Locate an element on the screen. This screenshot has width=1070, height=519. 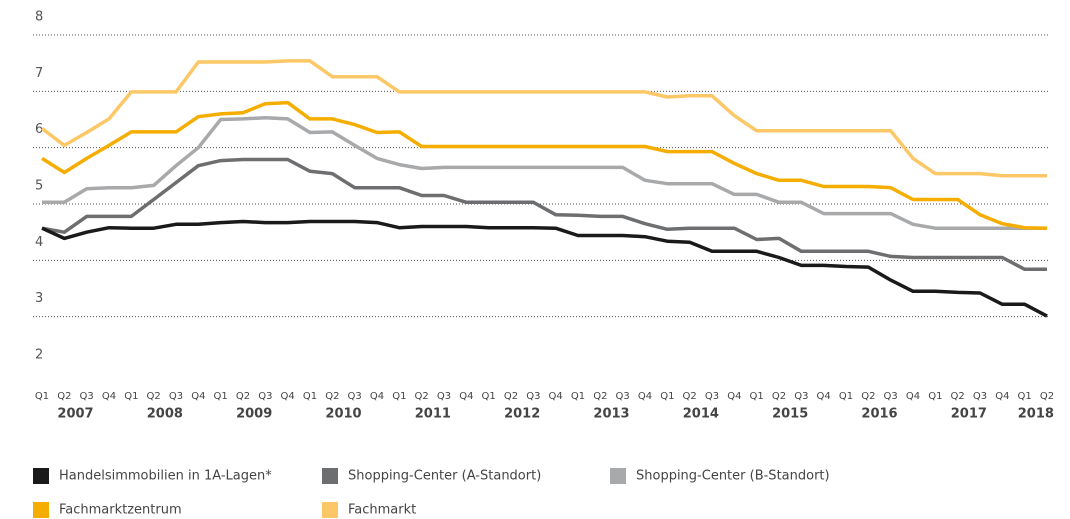
y-tick-label: 8 is located at coordinates (39, 17).